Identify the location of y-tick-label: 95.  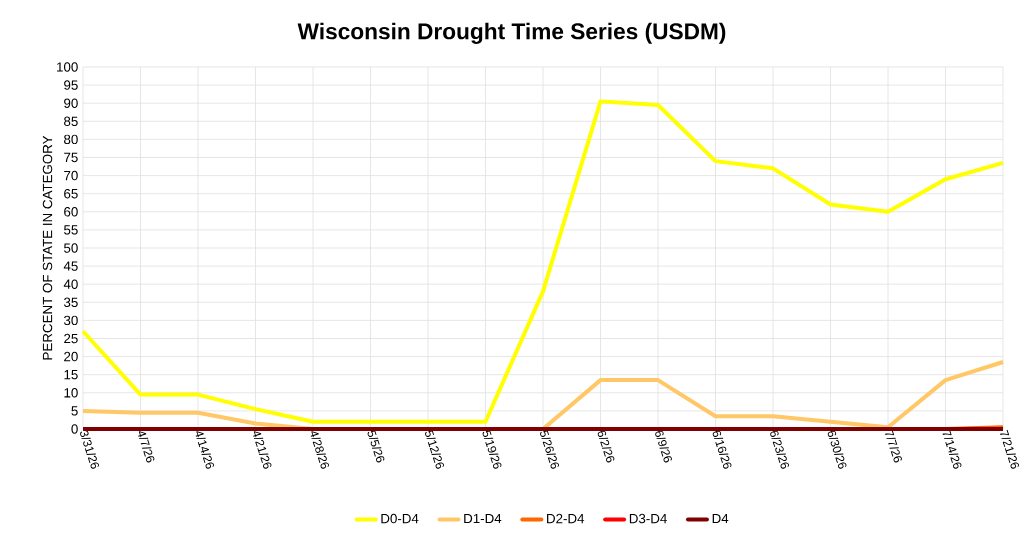
(71, 85).